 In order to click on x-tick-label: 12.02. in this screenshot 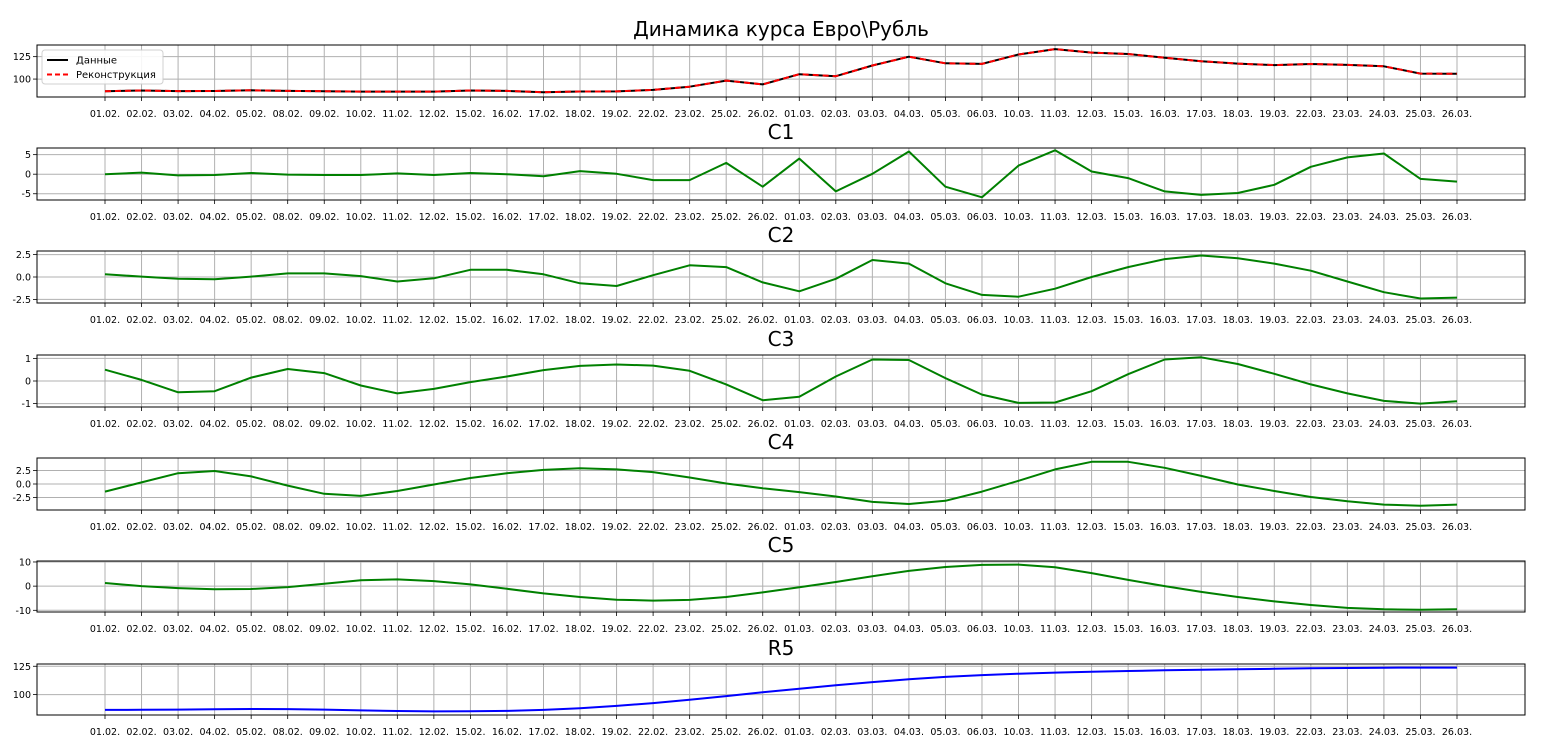, I will do `click(434, 114)`.